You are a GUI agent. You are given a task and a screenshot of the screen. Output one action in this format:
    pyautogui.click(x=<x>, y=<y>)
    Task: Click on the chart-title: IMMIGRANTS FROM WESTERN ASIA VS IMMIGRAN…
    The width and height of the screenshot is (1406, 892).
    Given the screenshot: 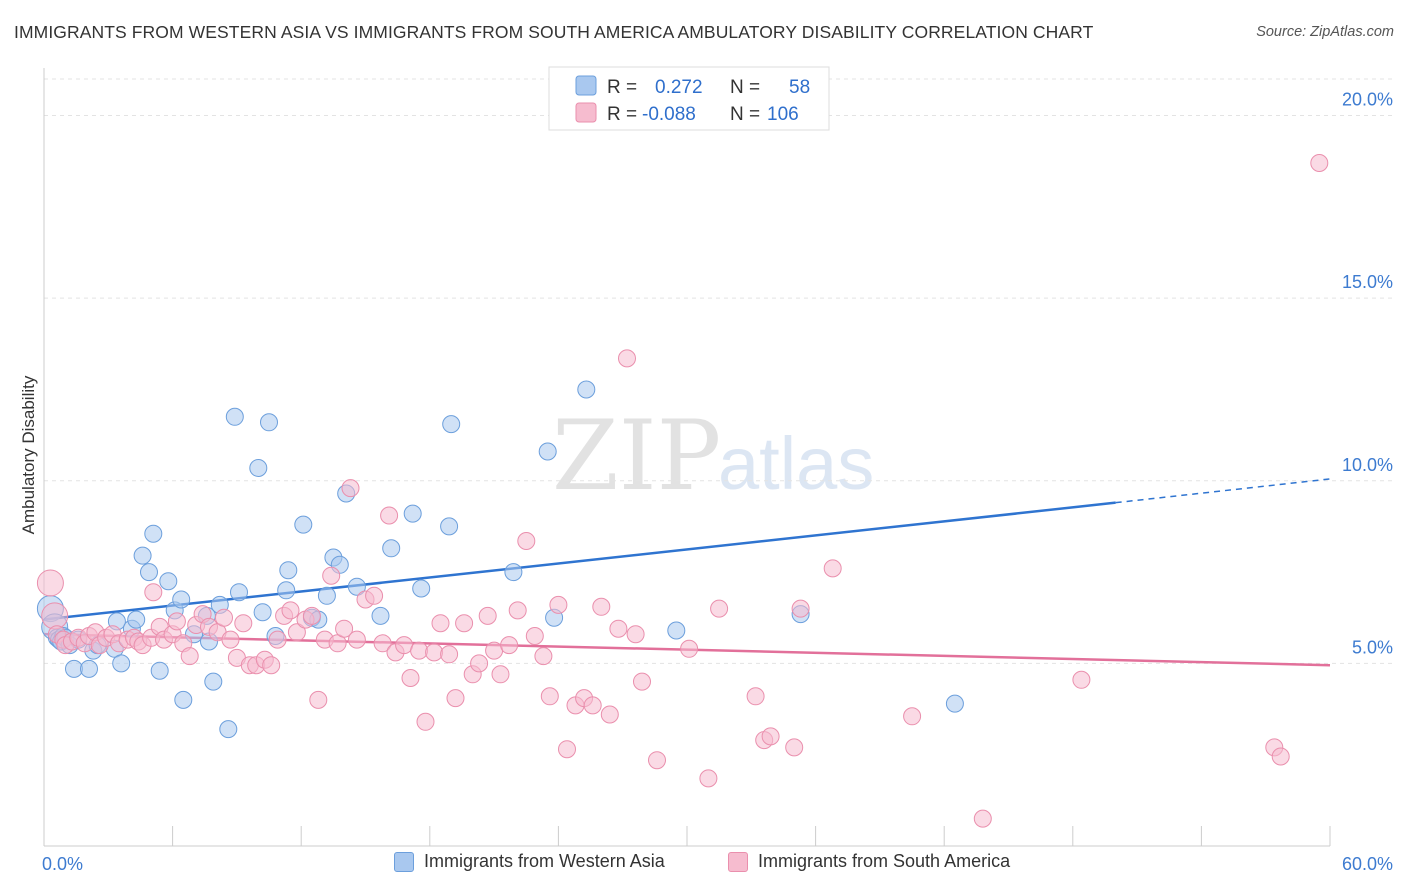 What is the action you would take?
    pyautogui.click(x=554, y=32)
    